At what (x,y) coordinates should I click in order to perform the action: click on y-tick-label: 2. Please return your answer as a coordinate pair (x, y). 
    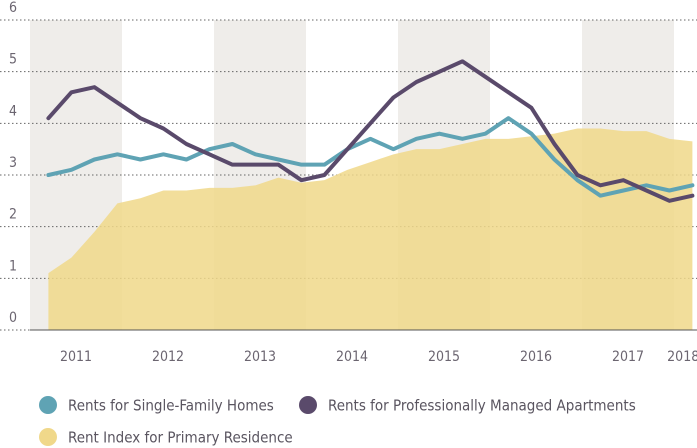
    Looking at the image, I should click on (13, 215).